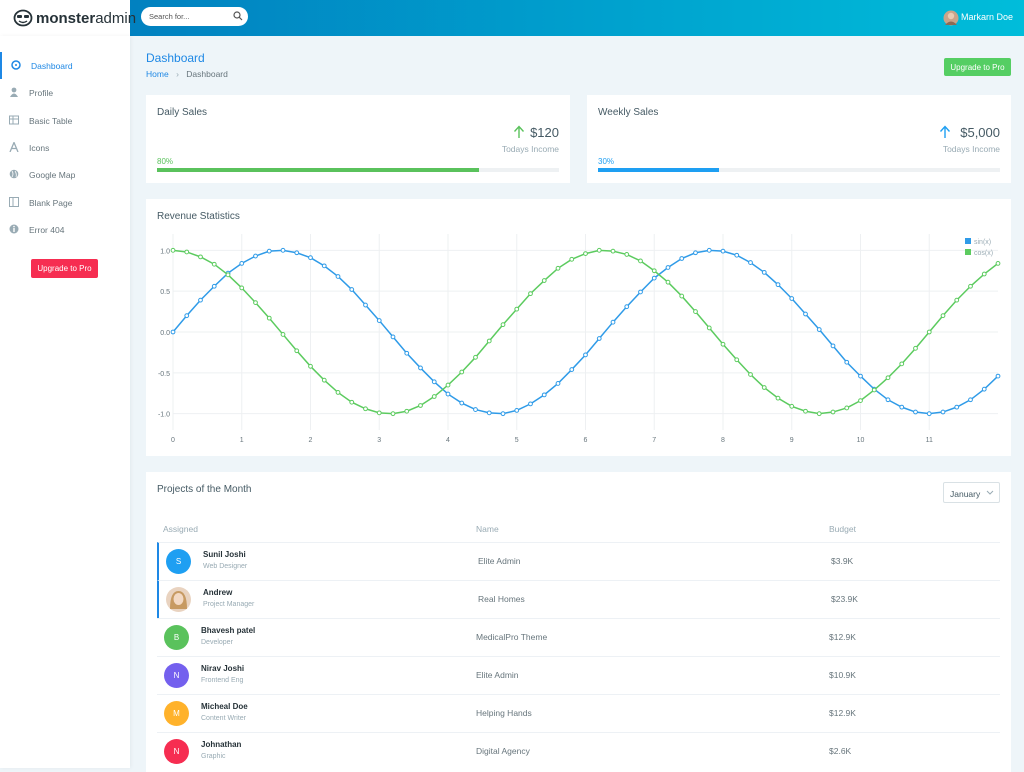 The width and height of the screenshot is (1024, 772). I want to click on menu-label: Icons, so click(39, 147).